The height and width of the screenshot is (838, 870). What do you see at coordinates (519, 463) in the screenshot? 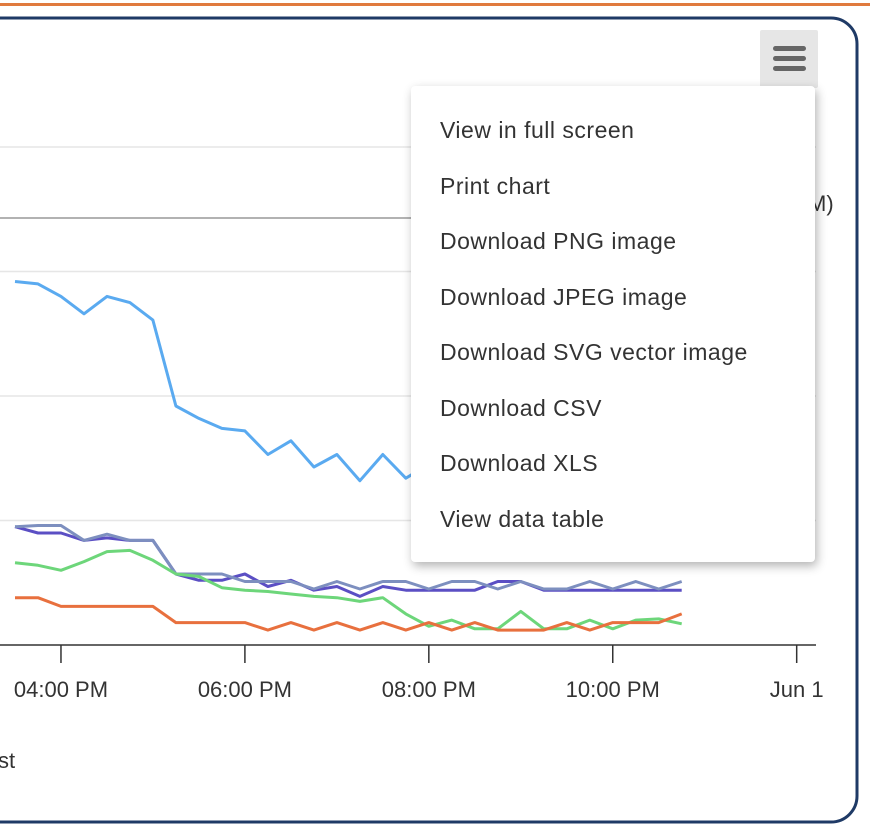
I see `menu-item: Download XLS` at bounding box center [519, 463].